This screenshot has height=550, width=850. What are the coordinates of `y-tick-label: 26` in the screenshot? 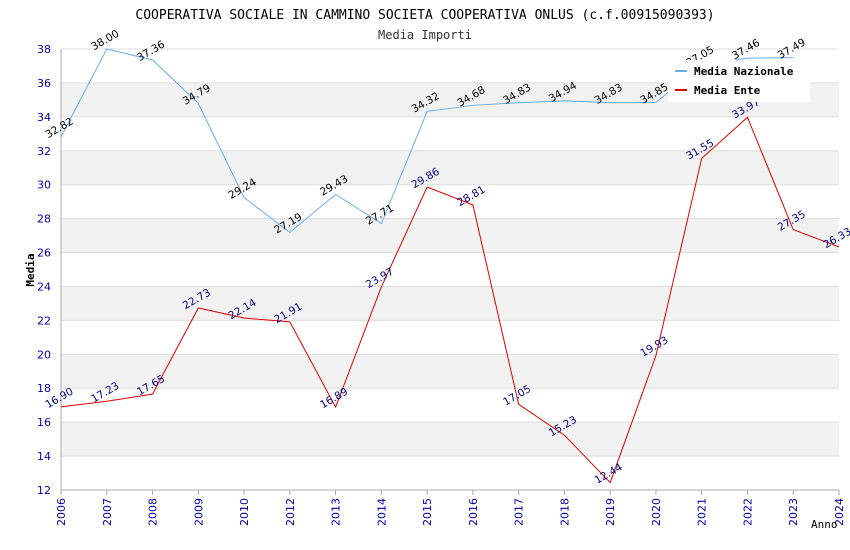 It's located at (44, 253).